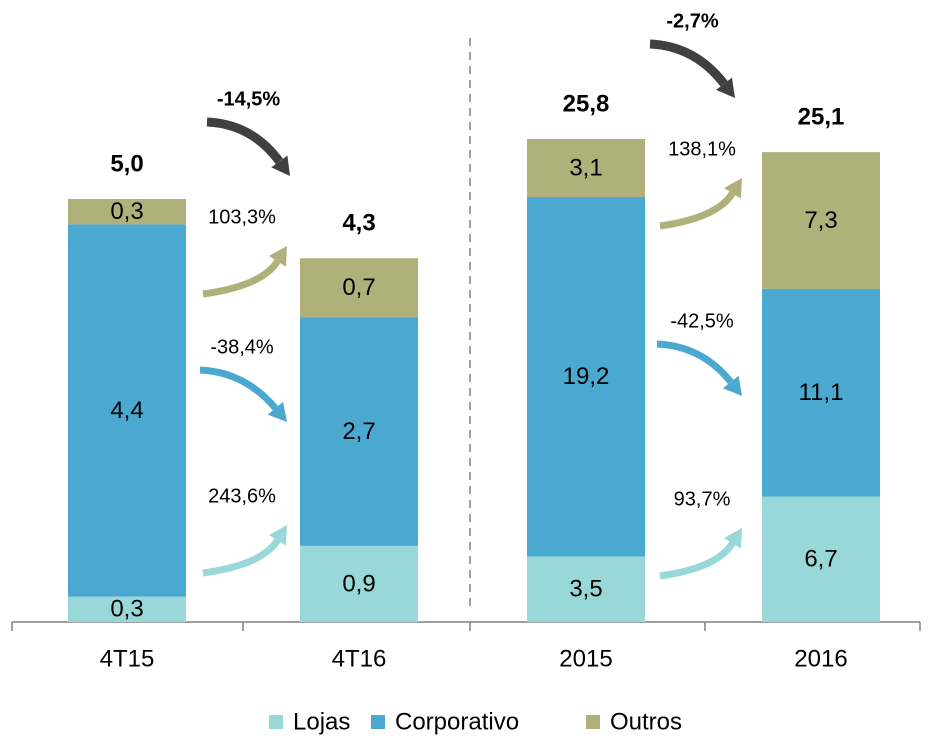  Describe the element at coordinates (457, 721) in the screenshot. I see `legend-label: Corporativo` at that location.